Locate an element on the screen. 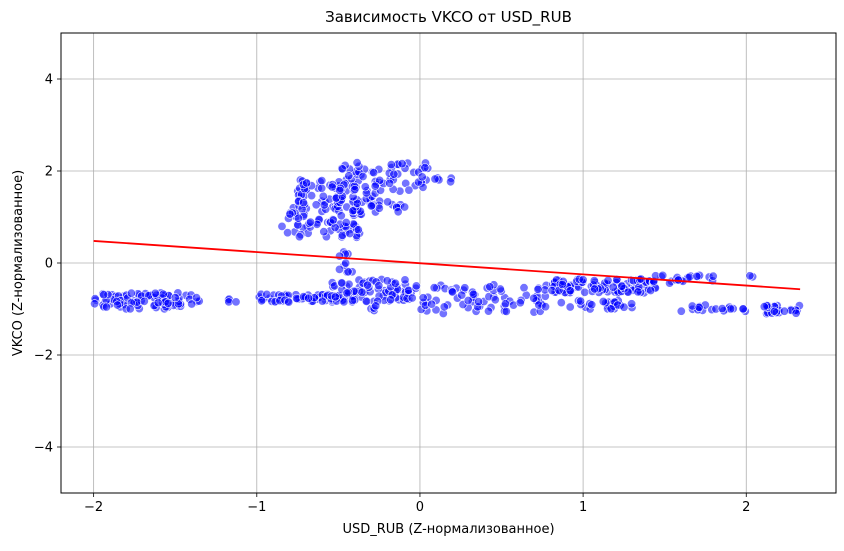 This screenshot has height=551, width=844. regression-line is located at coordinates (447, 265).